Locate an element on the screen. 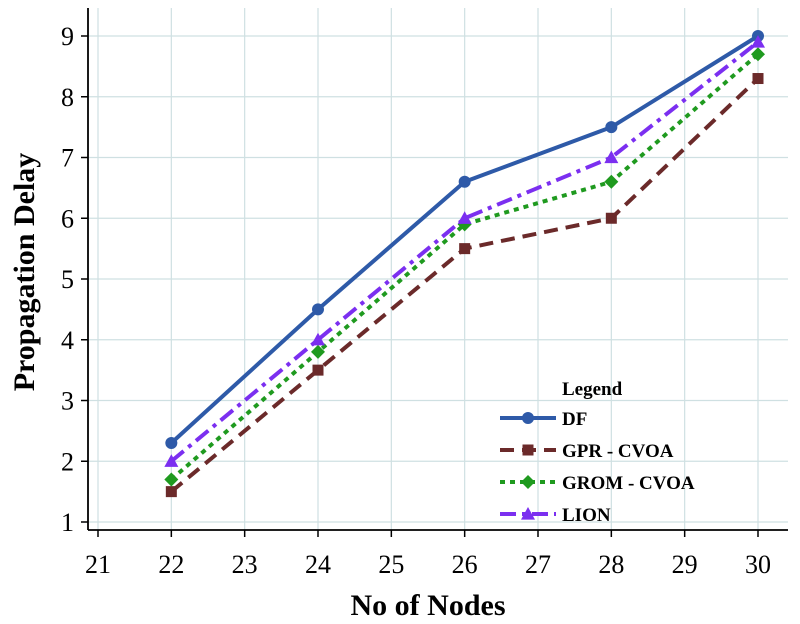 This screenshot has width=800, height=624. x-tick-label: 23 is located at coordinates (245, 564).